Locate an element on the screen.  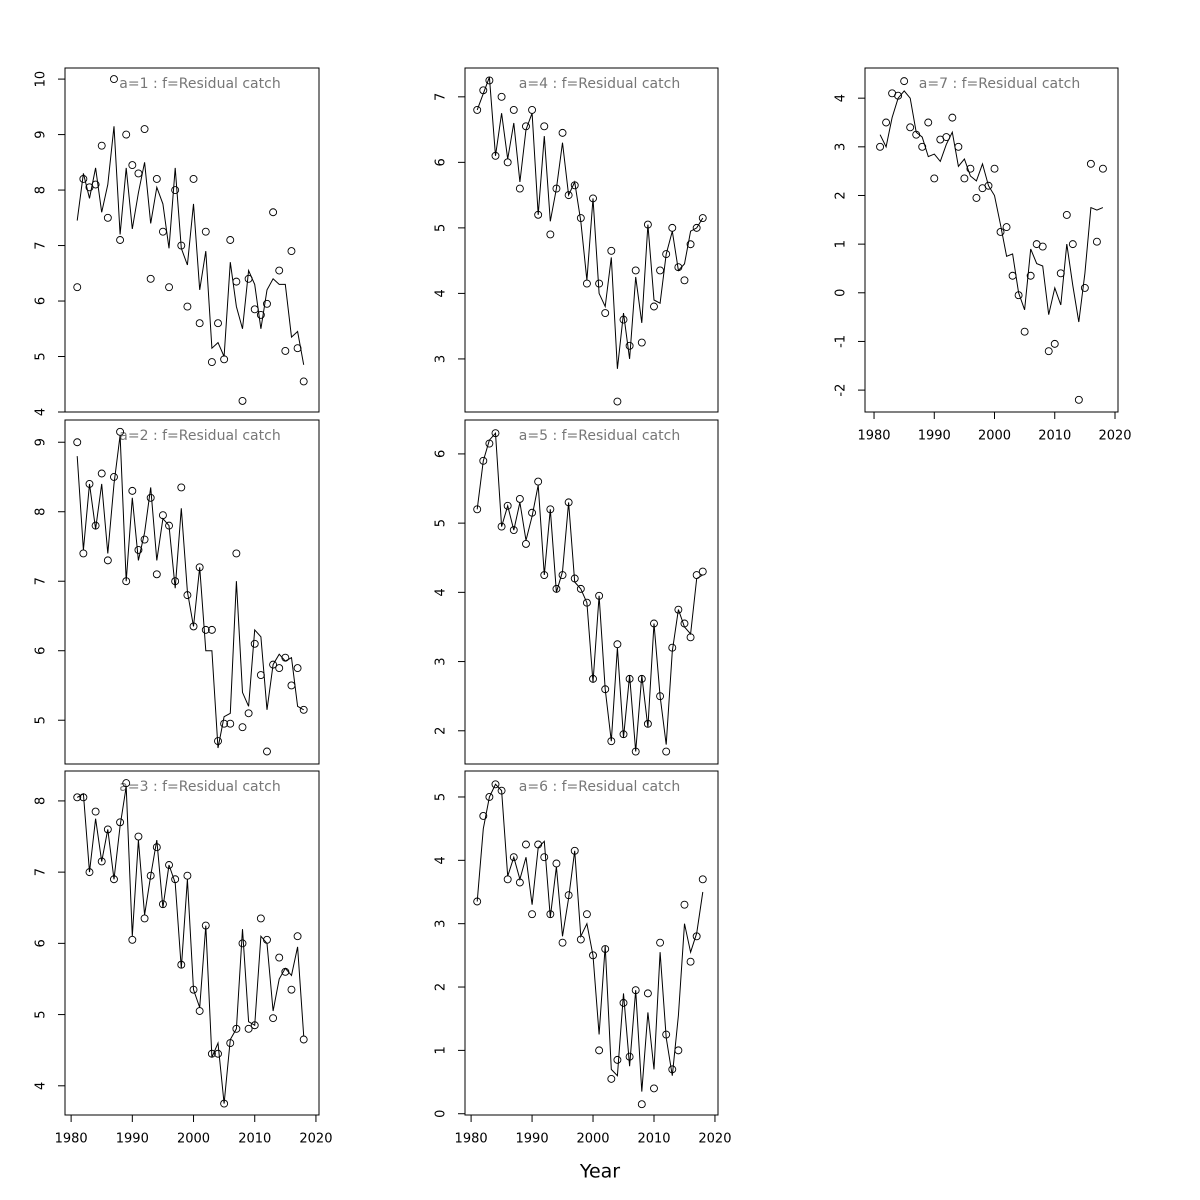
y-tick-label: 7 is located at coordinates (41, 245).